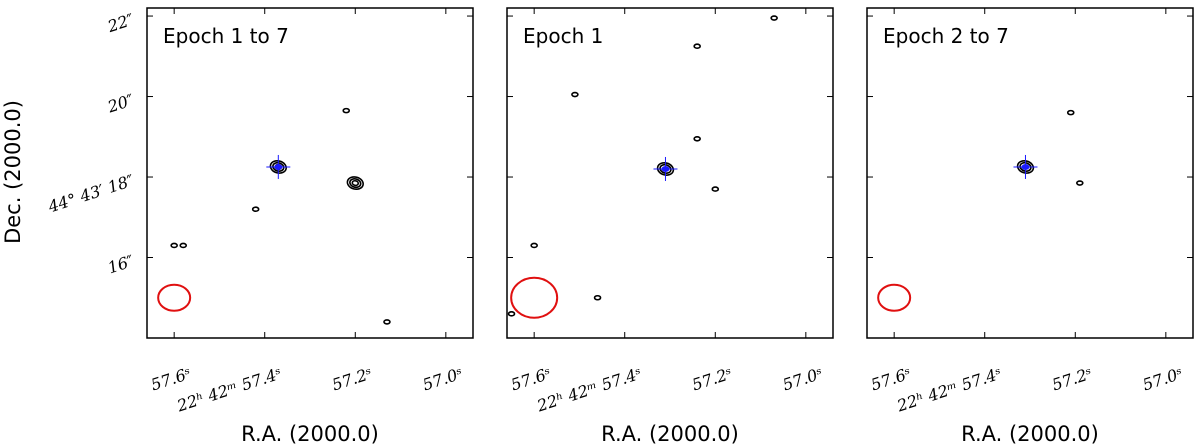 The width and height of the screenshot is (1200, 448). What do you see at coordinates (120, 264) in the screenshot?
I see `y-tick-label: 16″` at bounding box center [120, 264].